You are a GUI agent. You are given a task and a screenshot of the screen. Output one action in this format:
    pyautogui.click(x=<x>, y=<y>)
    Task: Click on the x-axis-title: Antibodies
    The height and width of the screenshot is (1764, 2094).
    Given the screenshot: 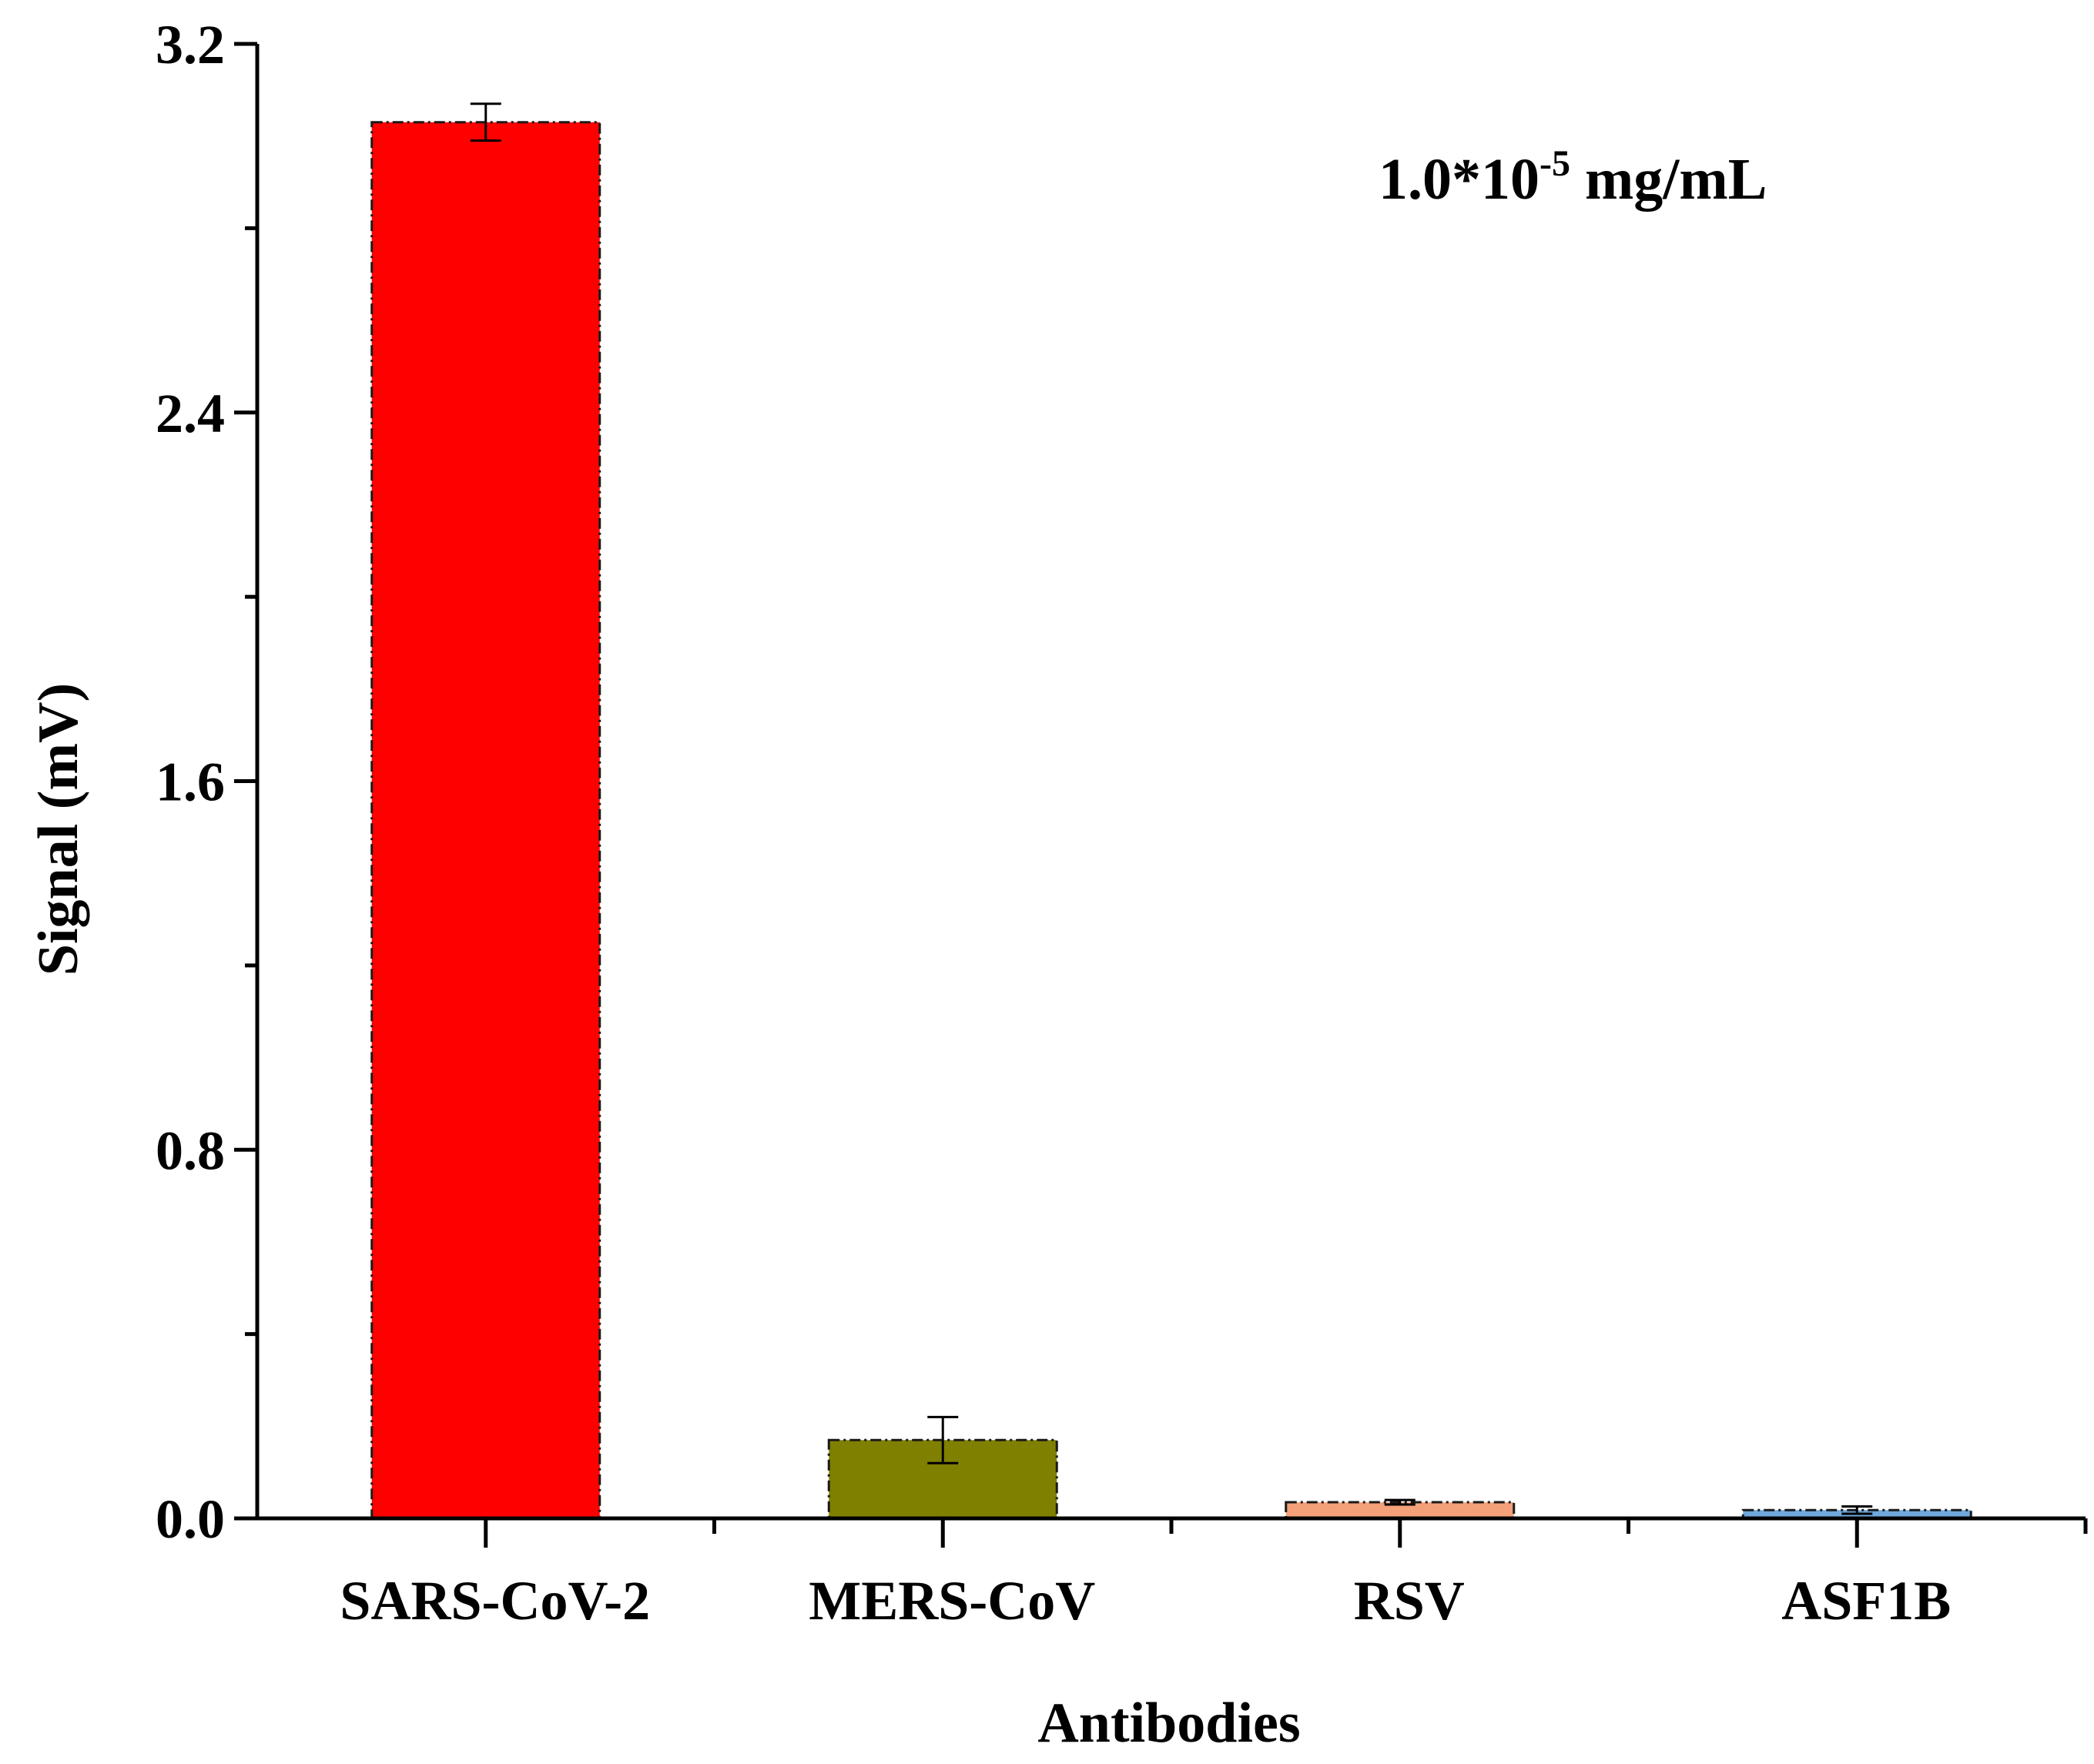 What is the action you would take?
    pyautogui.click(x=1168, y=1723)
    